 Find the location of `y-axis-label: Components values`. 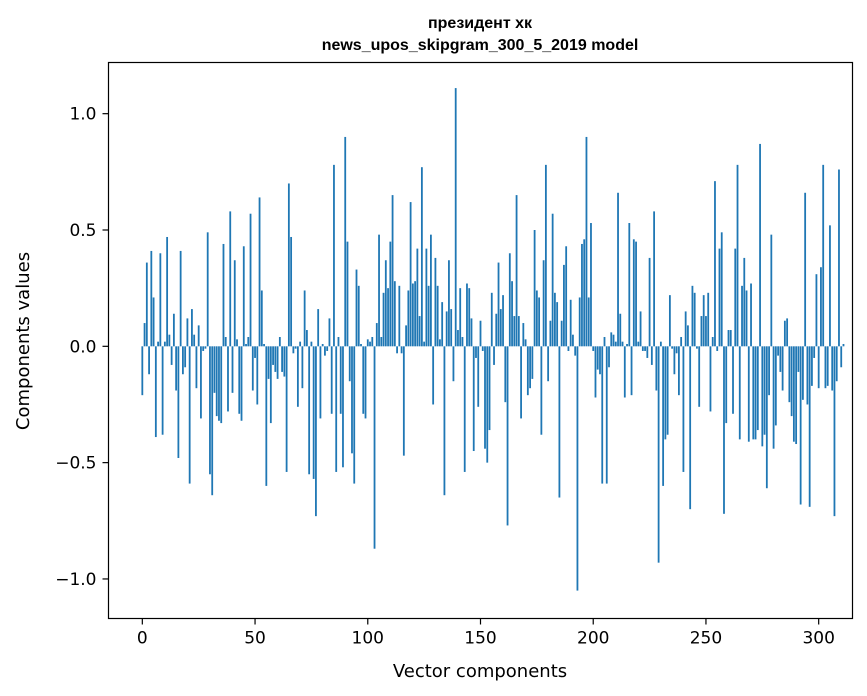

y-axis-label: Components values is located at coordinates (23, 341).